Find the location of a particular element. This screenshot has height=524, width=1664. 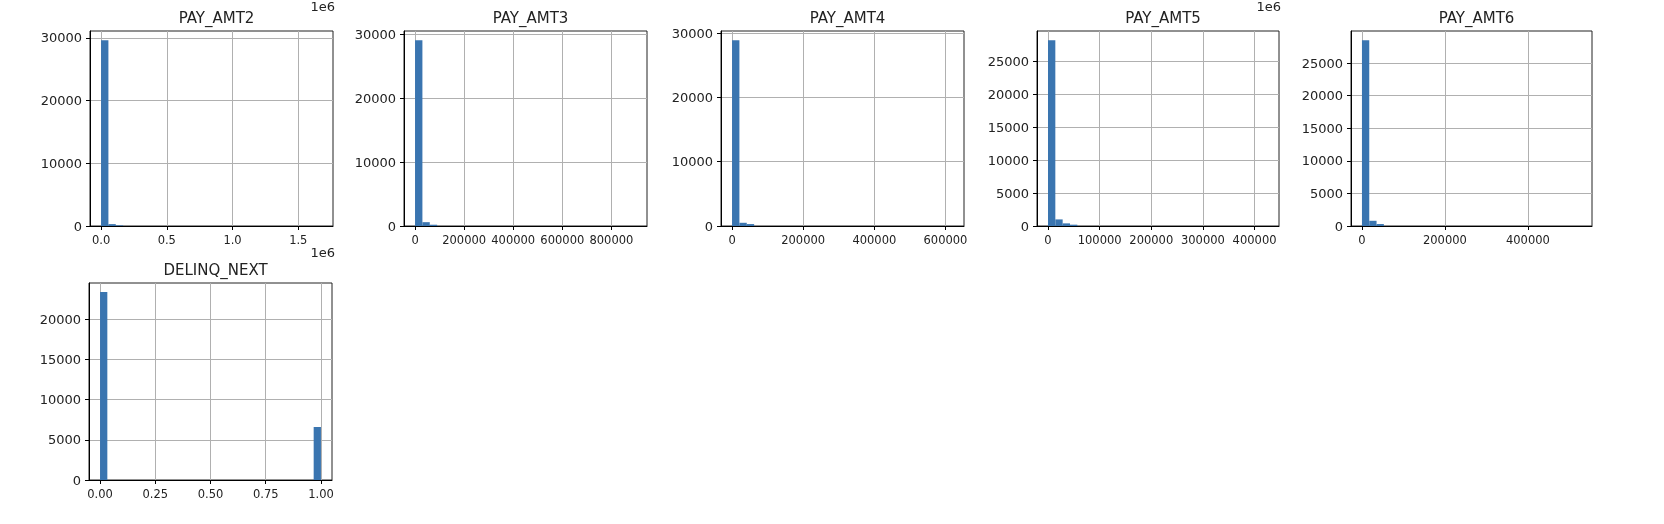

x-tick-label: 1.5 is located at coordinates (298, 240).